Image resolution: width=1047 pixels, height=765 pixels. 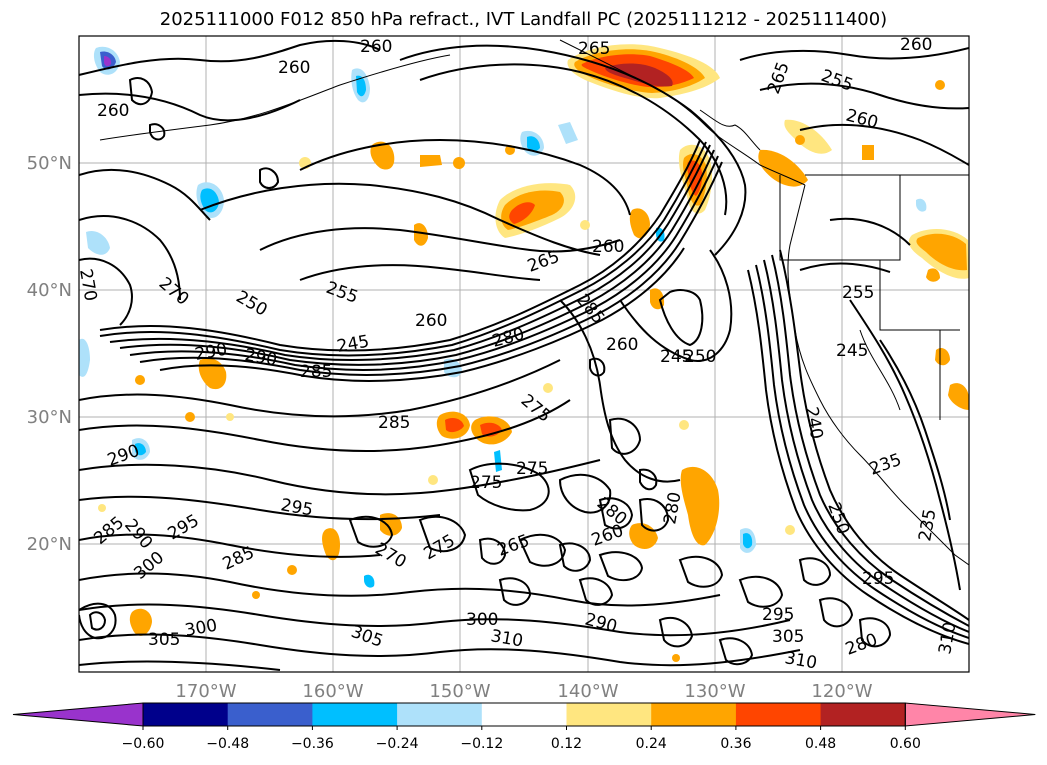 I want to click on lon-label-170w: 170°W, so click(x=205, y=691).